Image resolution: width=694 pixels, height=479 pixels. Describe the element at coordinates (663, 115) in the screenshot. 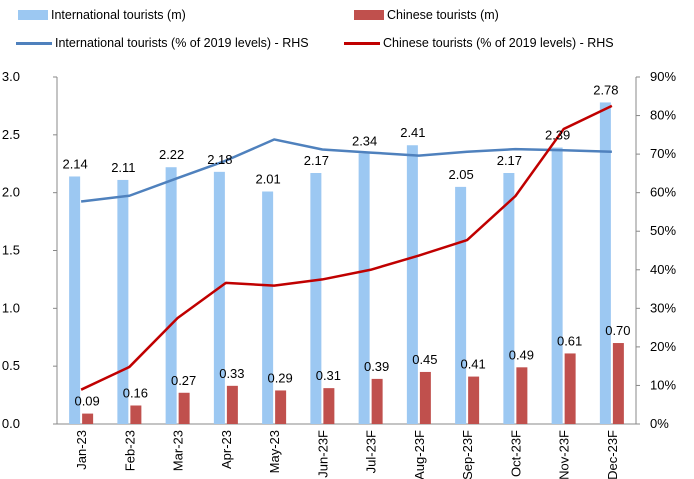

I see `y-right-tick-label: 80%` at that location.